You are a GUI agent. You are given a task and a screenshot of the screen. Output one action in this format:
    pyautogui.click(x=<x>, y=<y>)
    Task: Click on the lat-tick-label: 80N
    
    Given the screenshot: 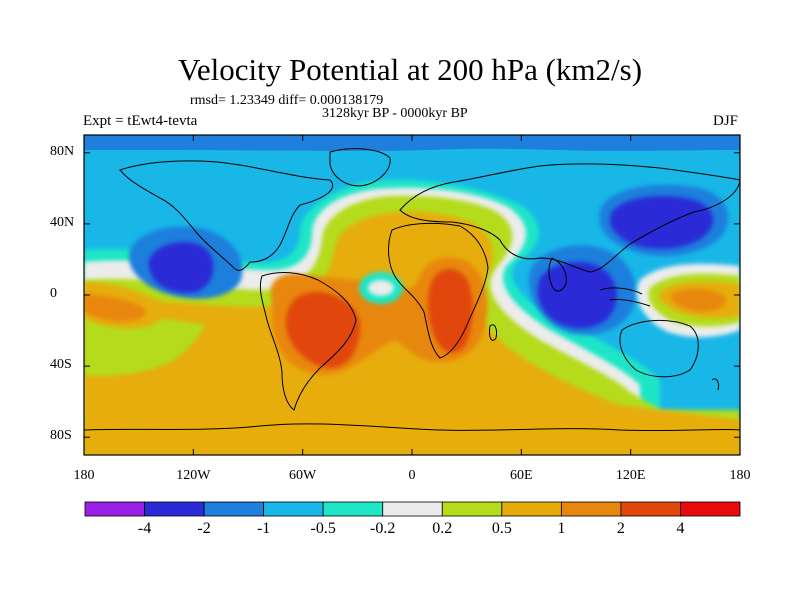 What is the action you would take?
    pyautogui.click(x=62, y=151)
    